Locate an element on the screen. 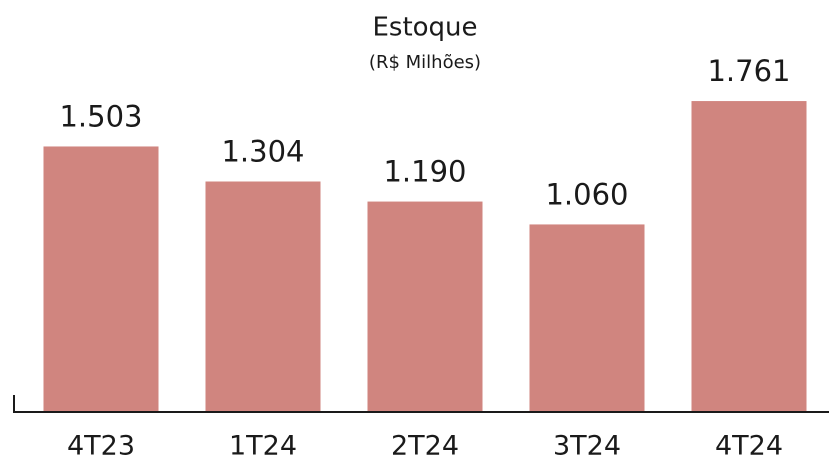 The height and width of the screenshot is (461, 829). x-tick-label: 4T23 is located at coordinates (101, 446).